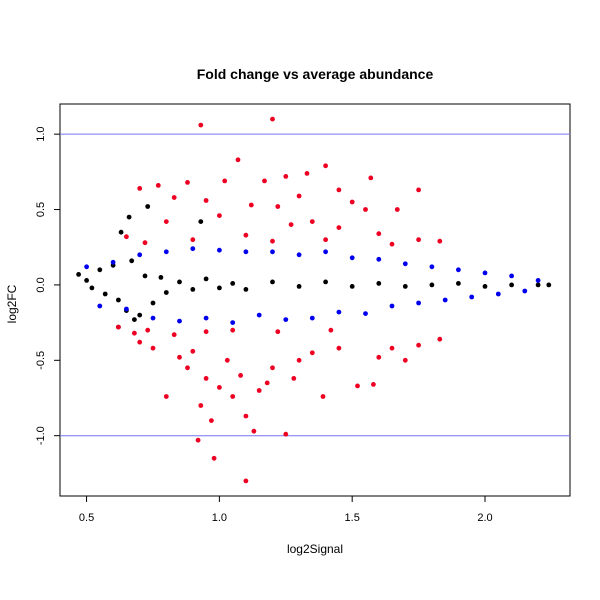 Image resolution: width=600 pixels, height=600 pixels. Describe the element at coordinates (41, 284) in the screenshot. I see `y-tick-label-2: 0.0` at that location.